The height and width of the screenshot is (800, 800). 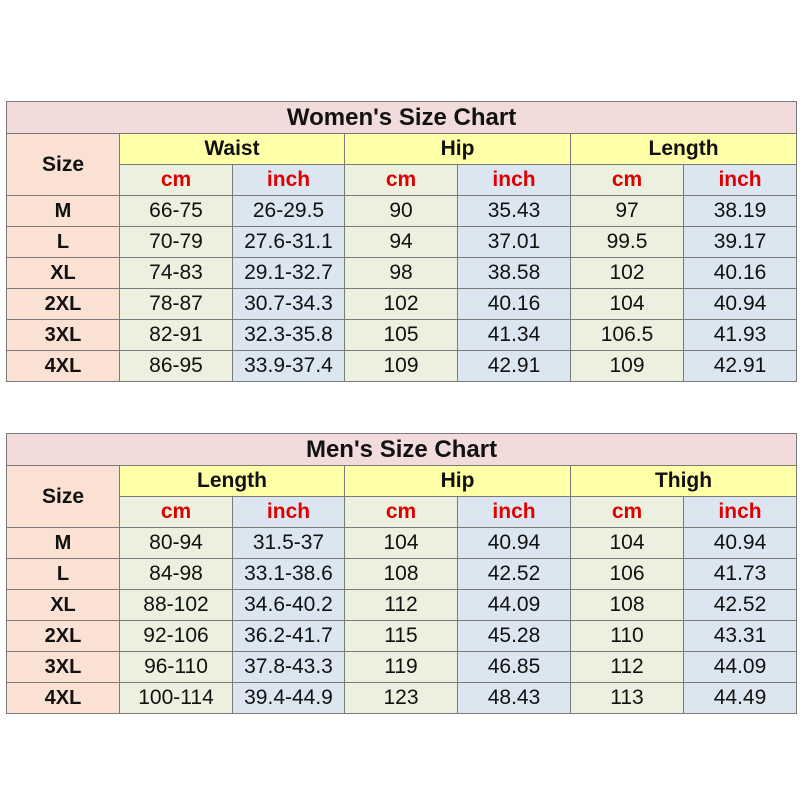 I want to click on value-cell: 113, so click(x=627, y=698).